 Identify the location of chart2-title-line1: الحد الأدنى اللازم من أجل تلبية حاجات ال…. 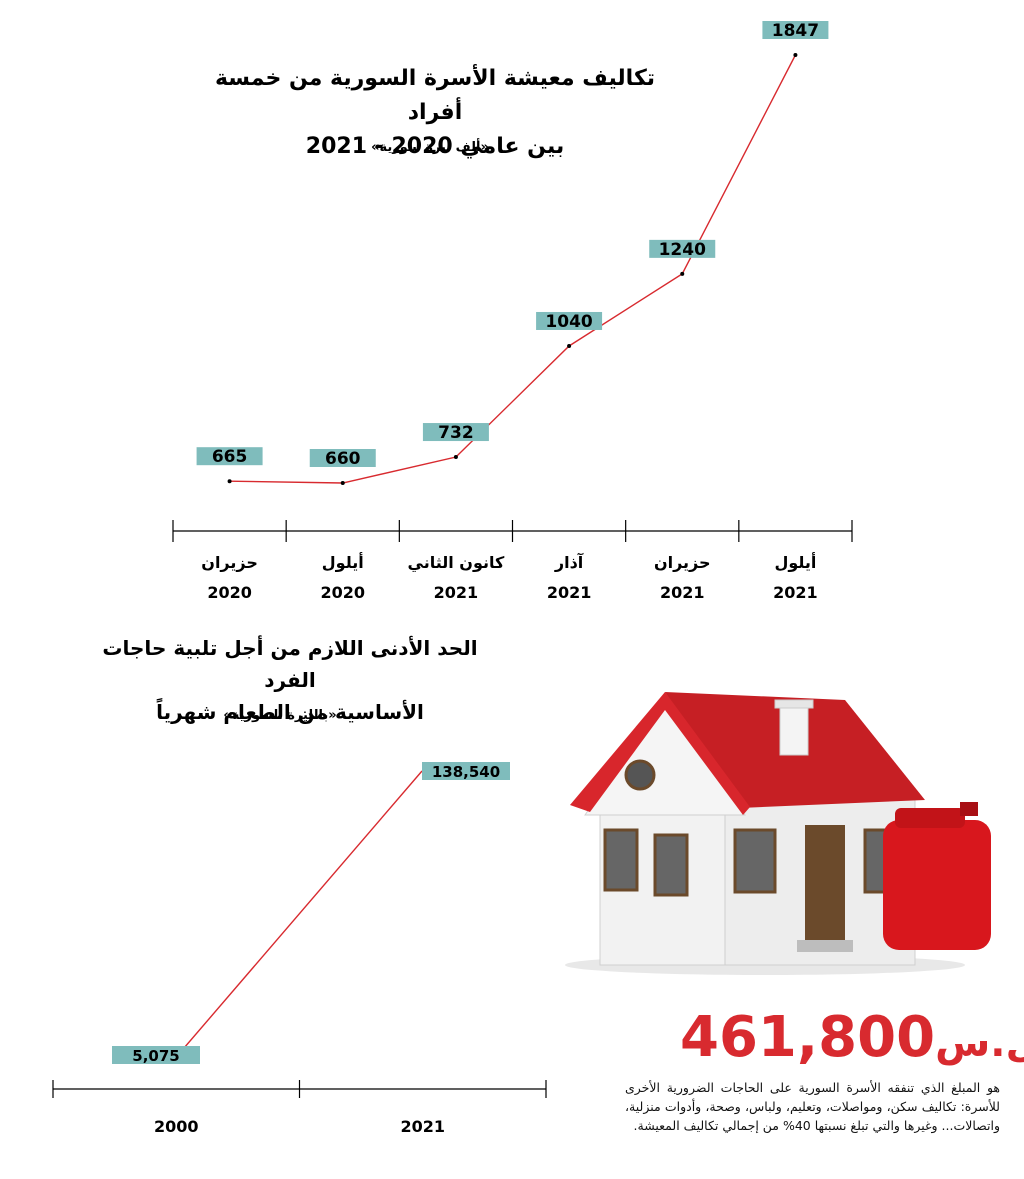
(290, 664).